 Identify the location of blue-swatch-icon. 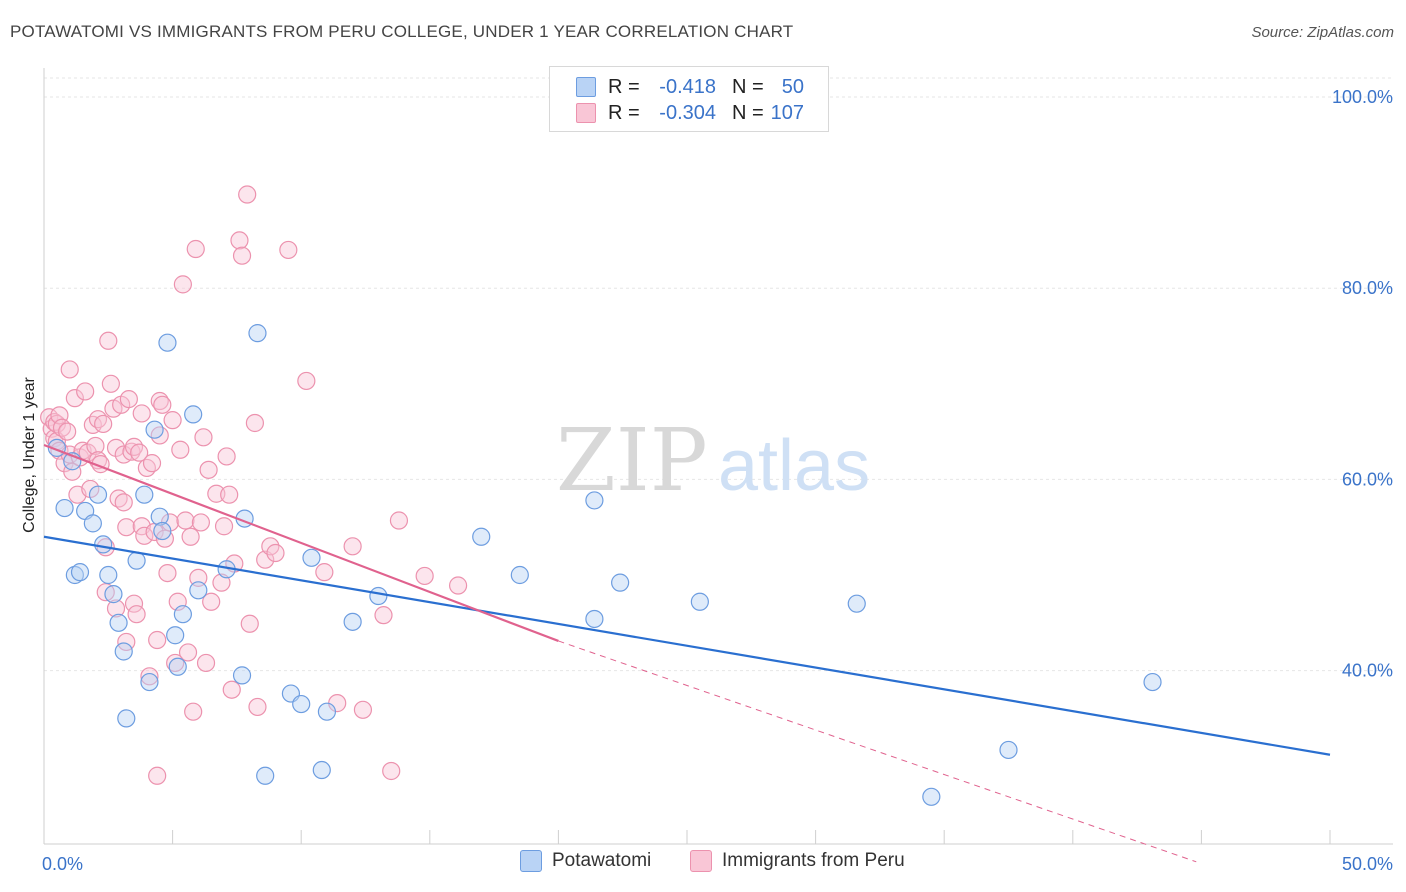
(586, 87).